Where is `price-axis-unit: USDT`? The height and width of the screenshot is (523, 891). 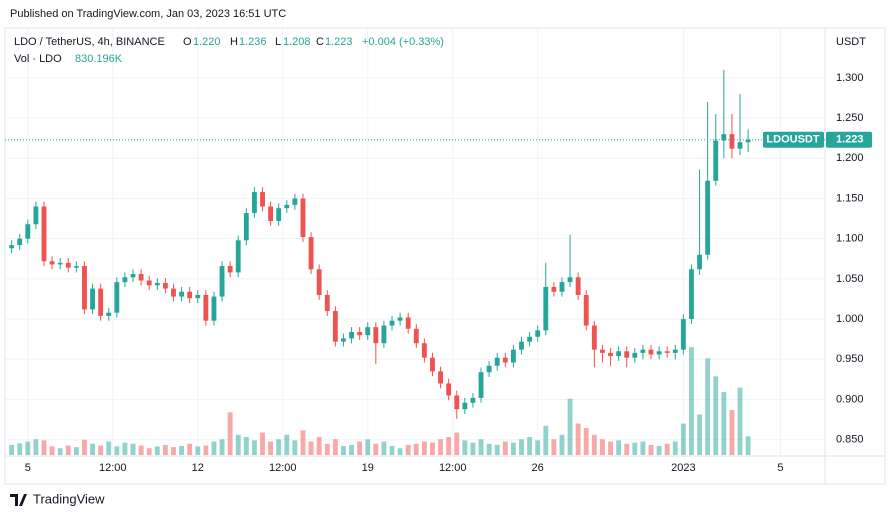
price-axis-unit: USDT is located at coordinates (851, 42).